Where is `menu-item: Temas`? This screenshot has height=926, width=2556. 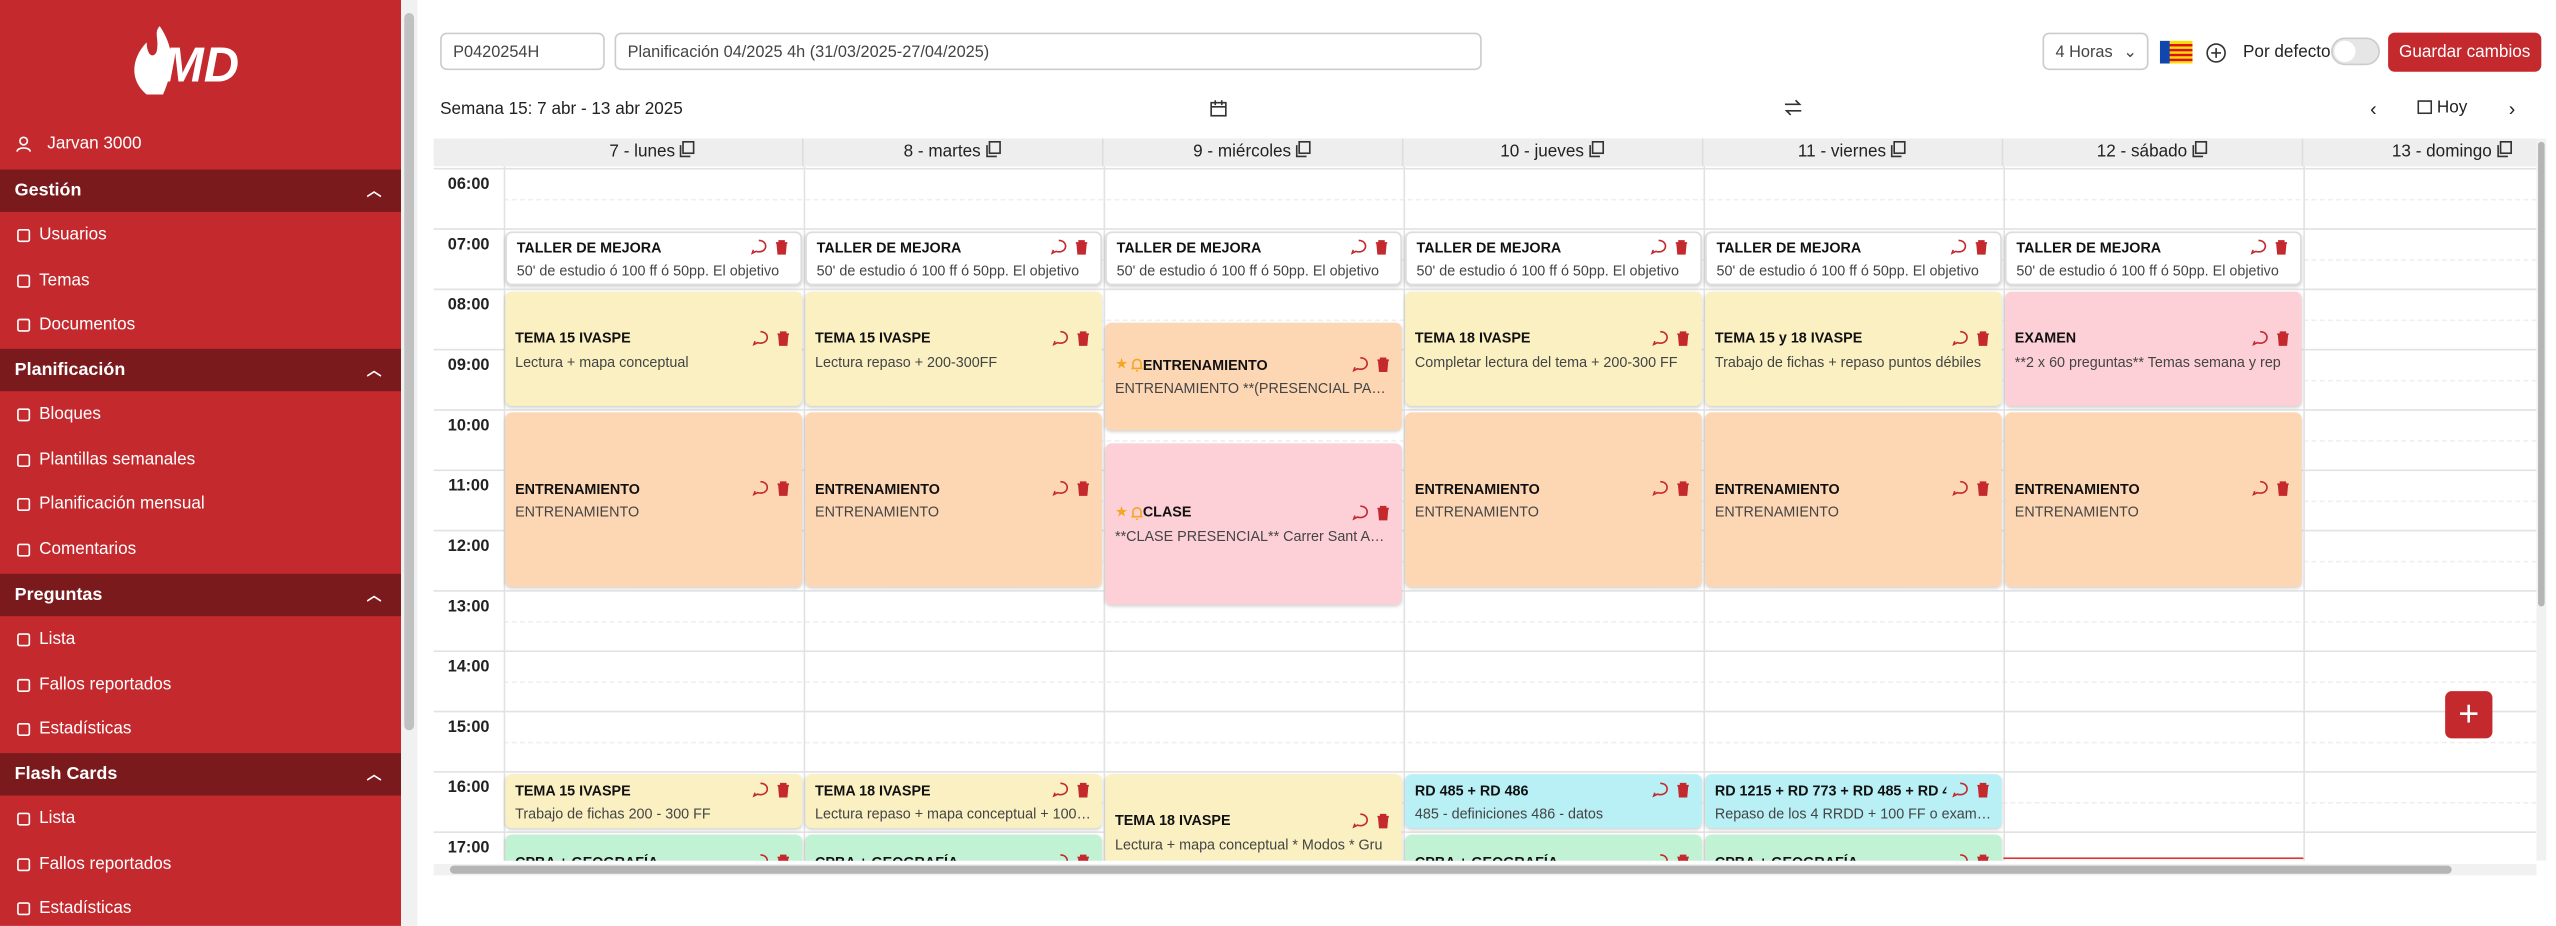 menu-item: Temas is located at coordinates (200, 279).